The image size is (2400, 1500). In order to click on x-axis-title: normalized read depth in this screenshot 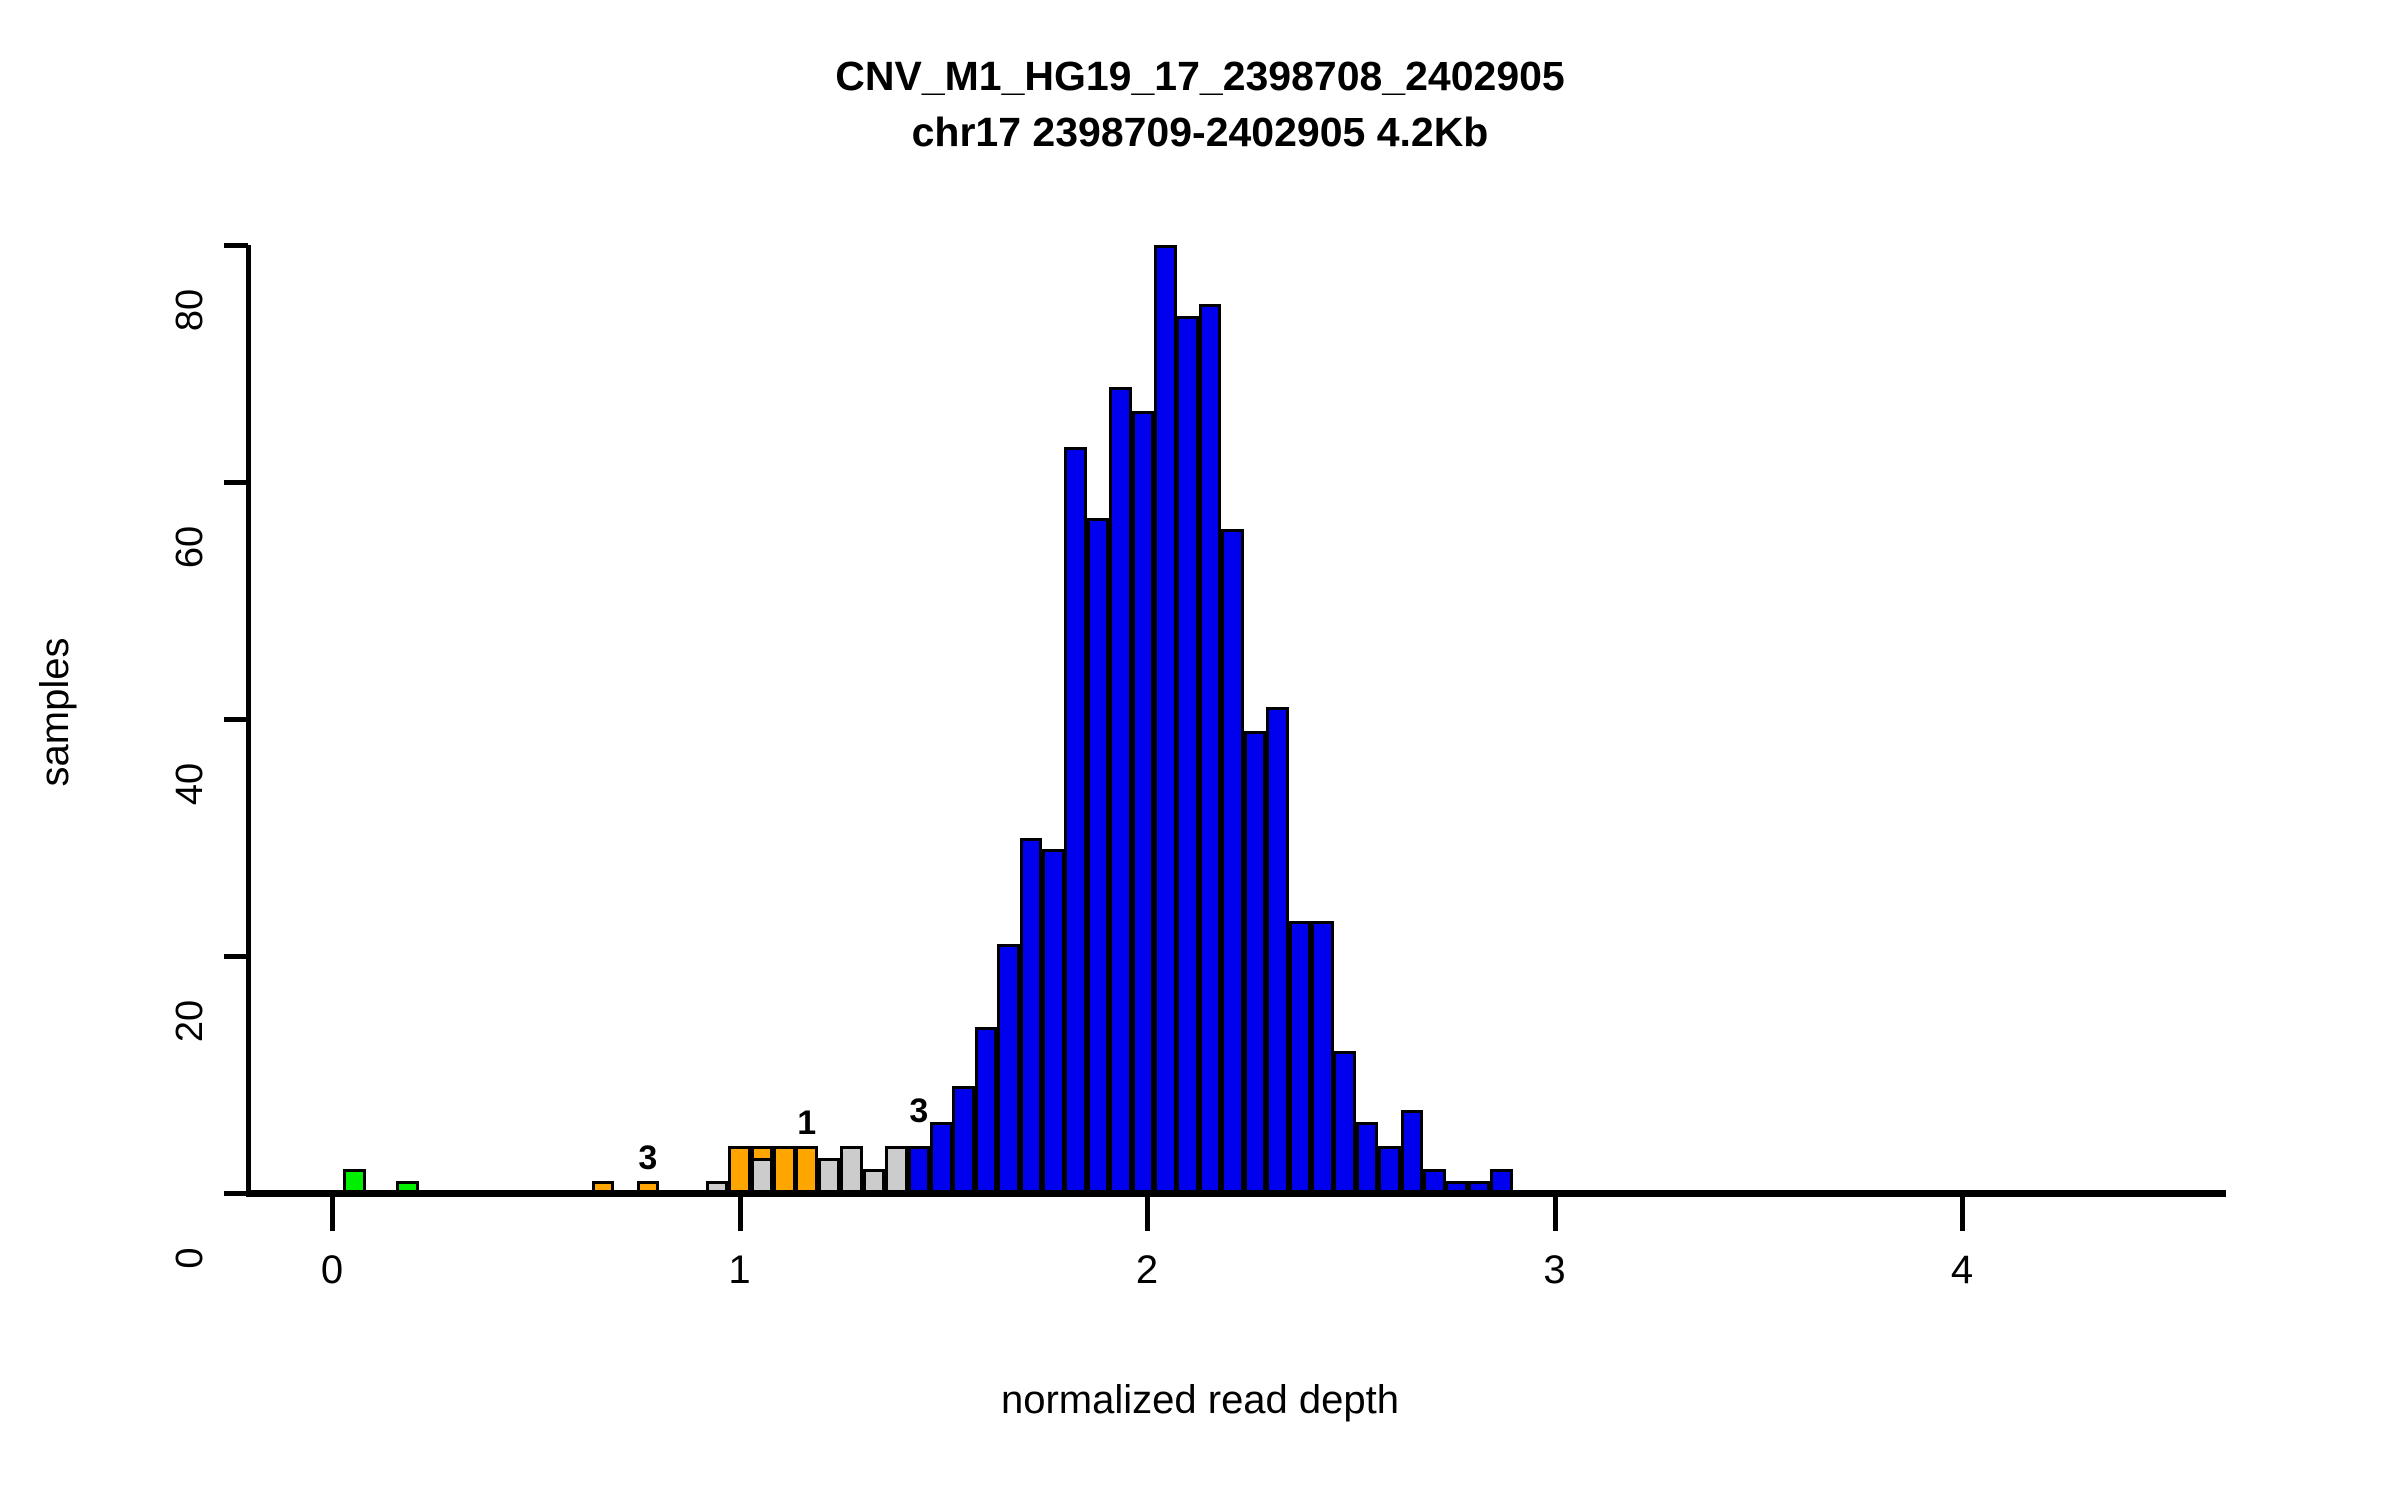, I will do `click(1200, 1400)`.